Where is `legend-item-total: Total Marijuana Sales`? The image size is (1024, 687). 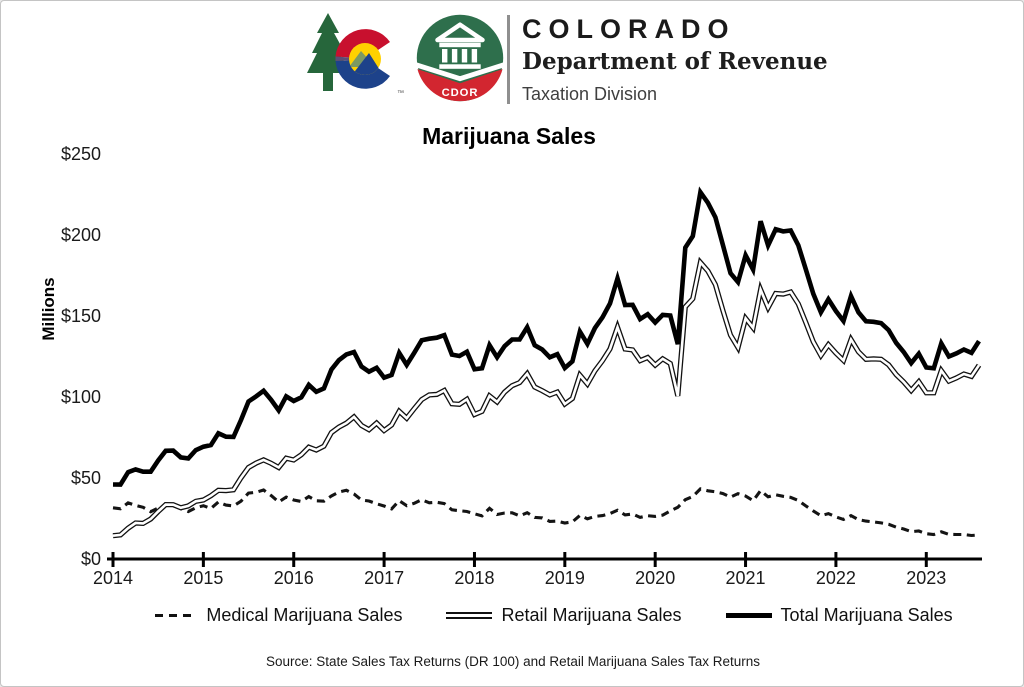 legend-item-total: Total Marijuana Sales is located at coordinates (839, 615).